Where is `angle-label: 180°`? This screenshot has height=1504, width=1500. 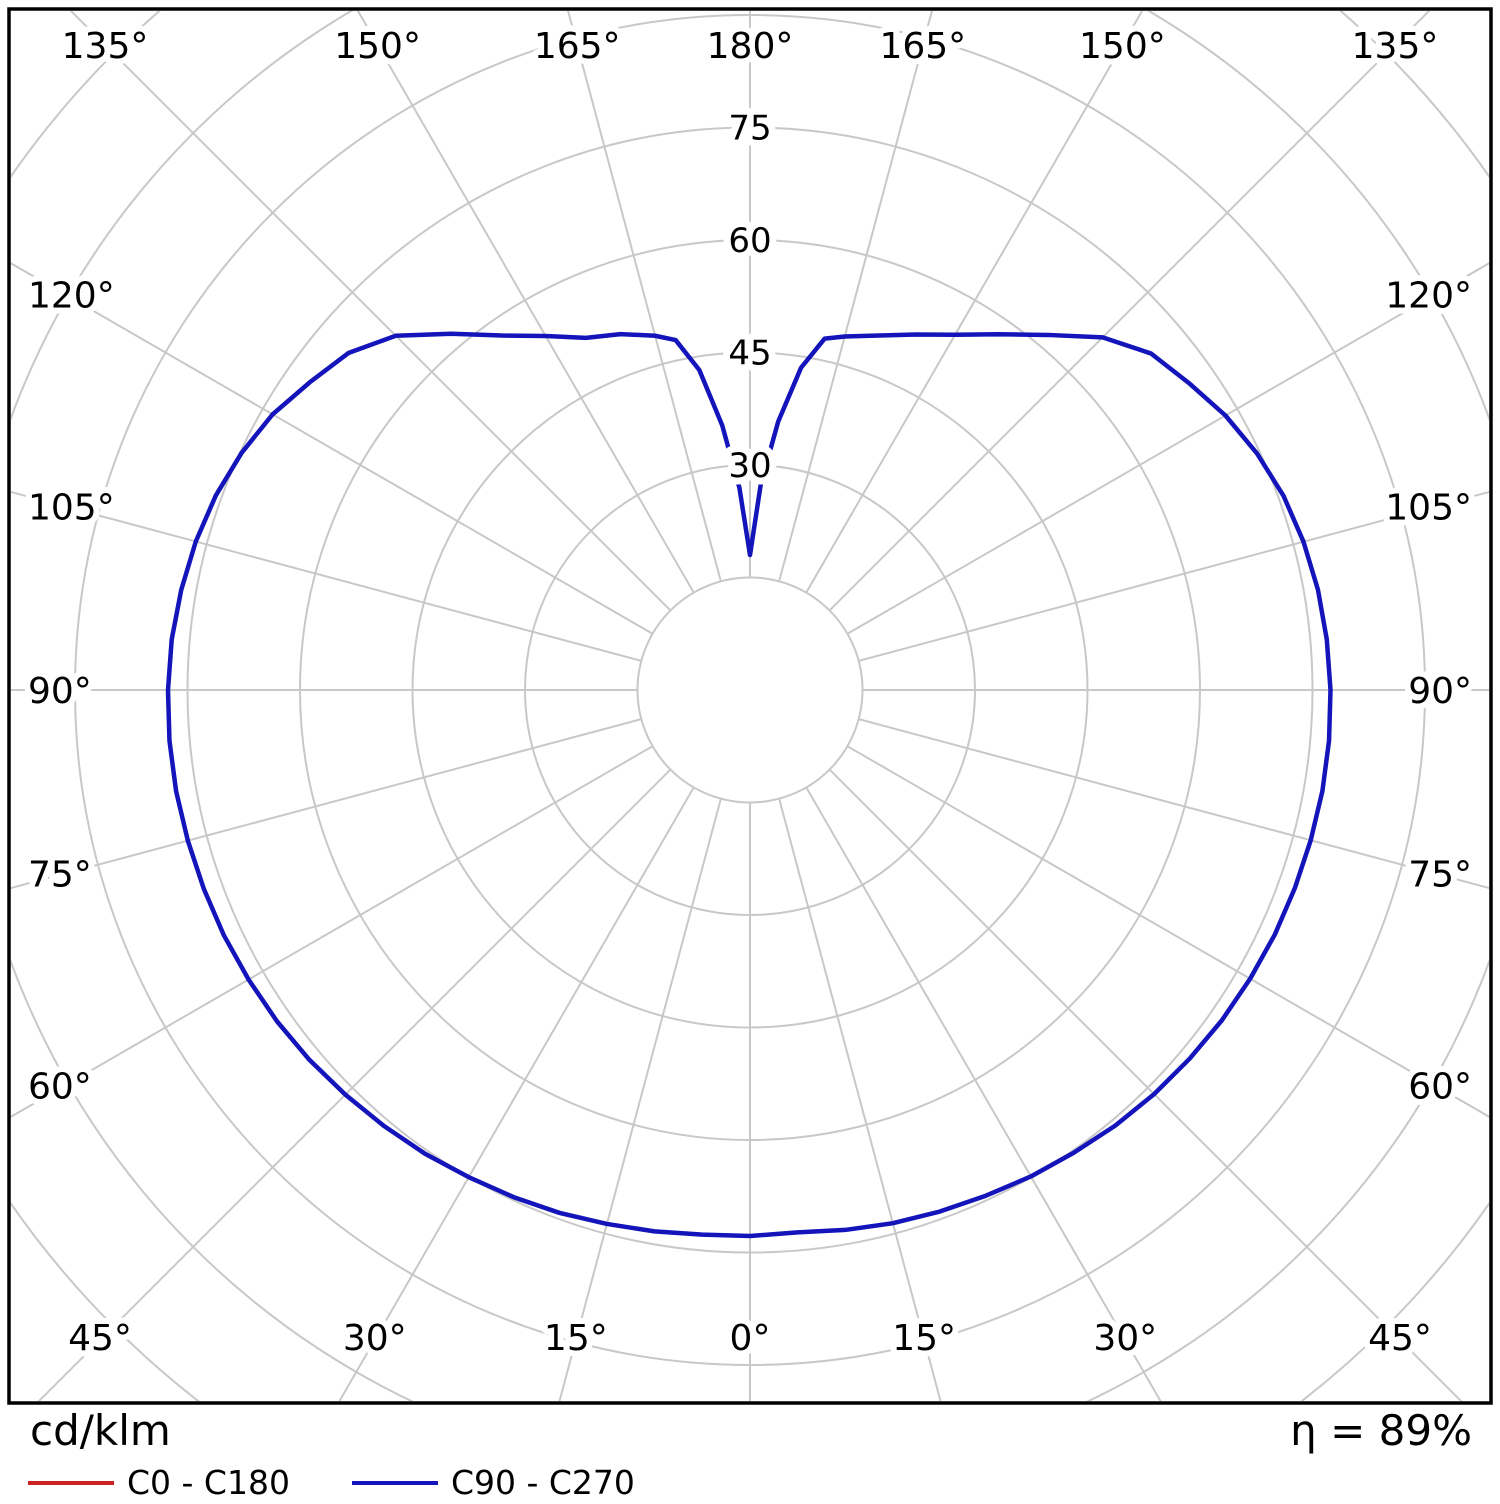
angle-label: 180° is located at coordinates (750, 46).